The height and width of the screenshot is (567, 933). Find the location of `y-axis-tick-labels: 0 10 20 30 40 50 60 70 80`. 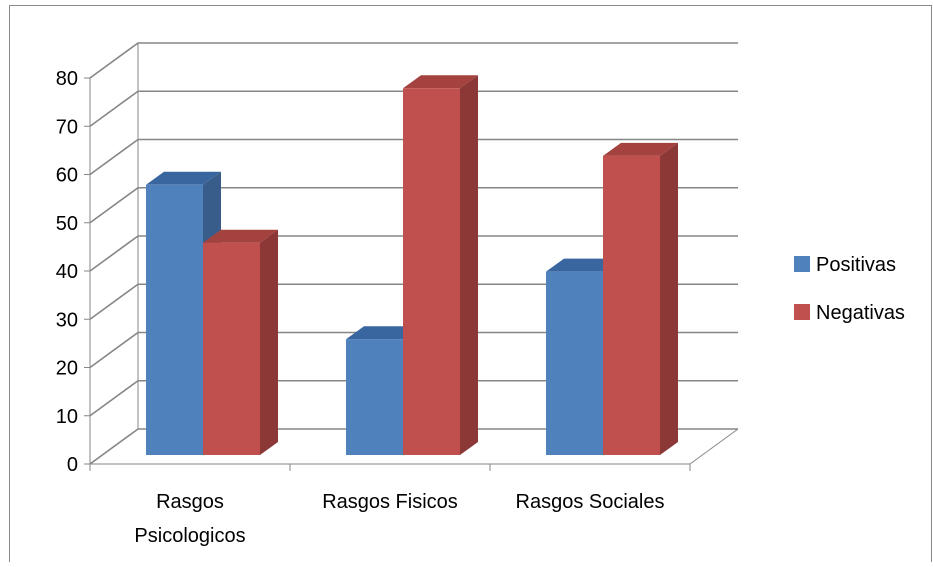

y-axis-tick-labels: 0 10 20 30 40 50 60 70 80 is located at coordinates (67, 272).